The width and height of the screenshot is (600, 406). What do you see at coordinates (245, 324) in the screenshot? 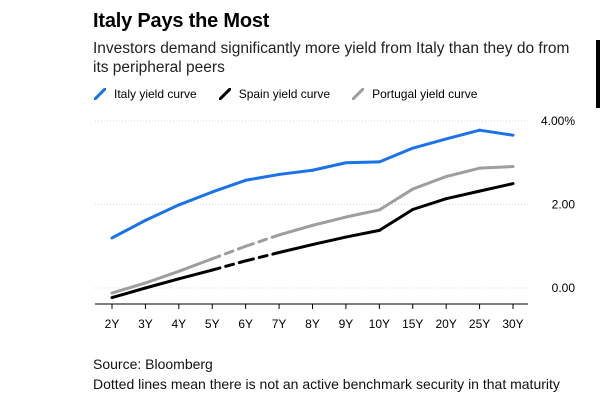
I see `x-tick-label: 6Y` at bounding box center [245, 324].